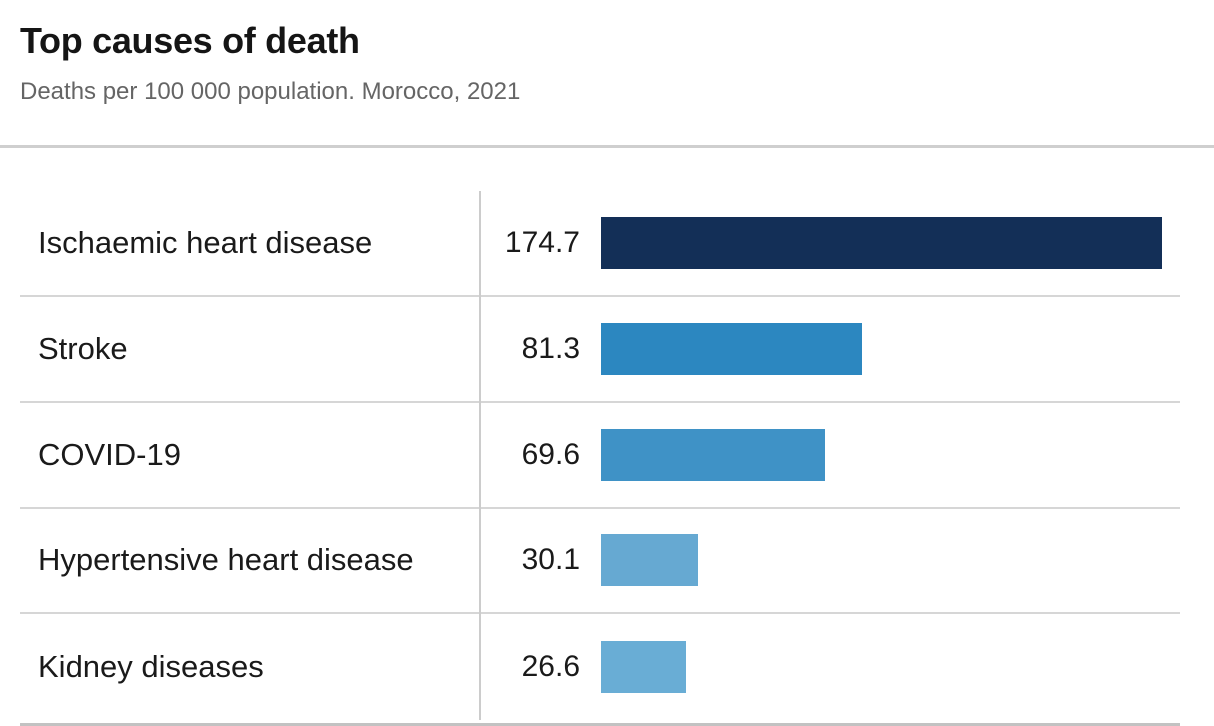  What do you see at coordinates (151, 667) in the screenshot?
I see `category-label: Kidney diseases` at bounding box center [151, 667].